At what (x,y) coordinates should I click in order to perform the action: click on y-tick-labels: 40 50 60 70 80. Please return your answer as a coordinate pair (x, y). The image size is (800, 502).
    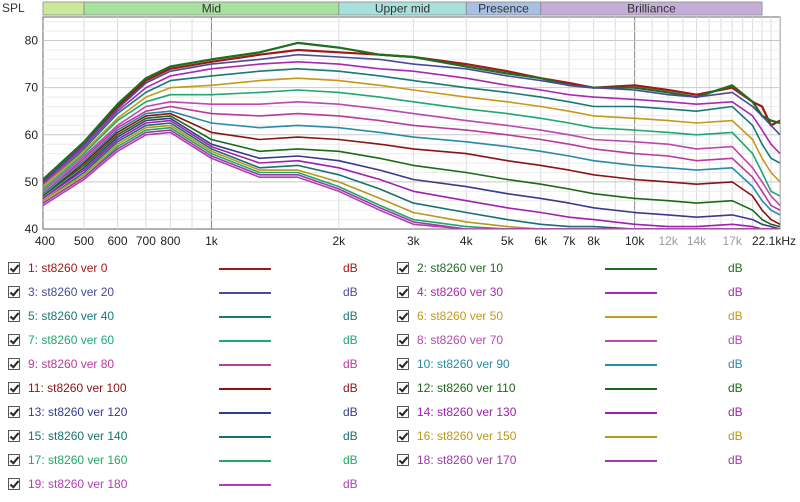
    Looking at the image, I should click on (32, 135).